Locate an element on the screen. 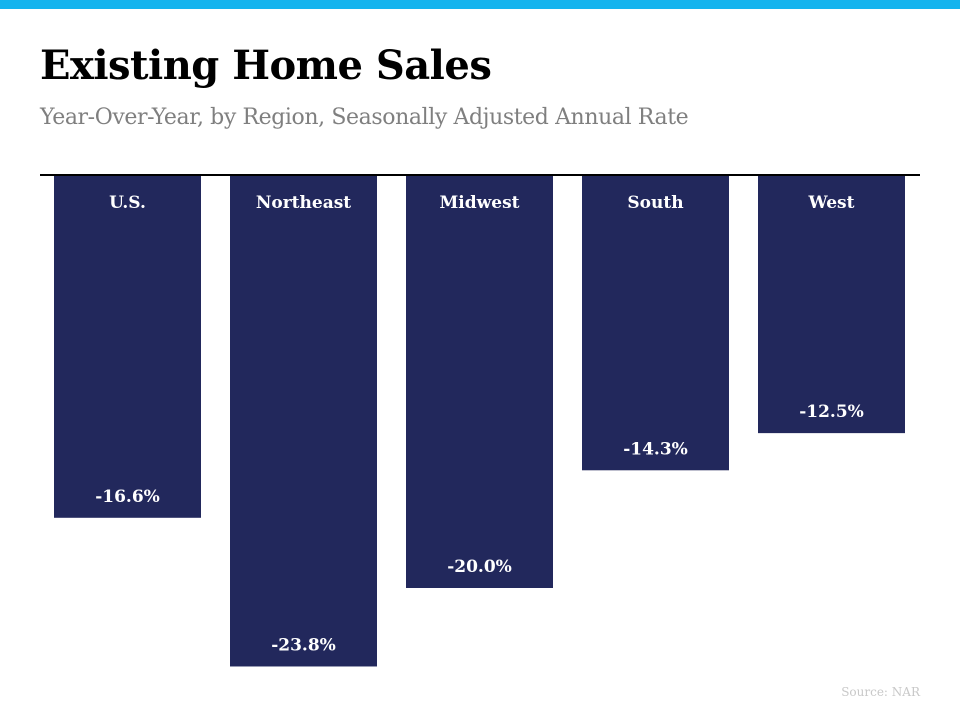 The height and width of the screenshot is (720, 960). bar-midwest is located at coordinates (479, 381).